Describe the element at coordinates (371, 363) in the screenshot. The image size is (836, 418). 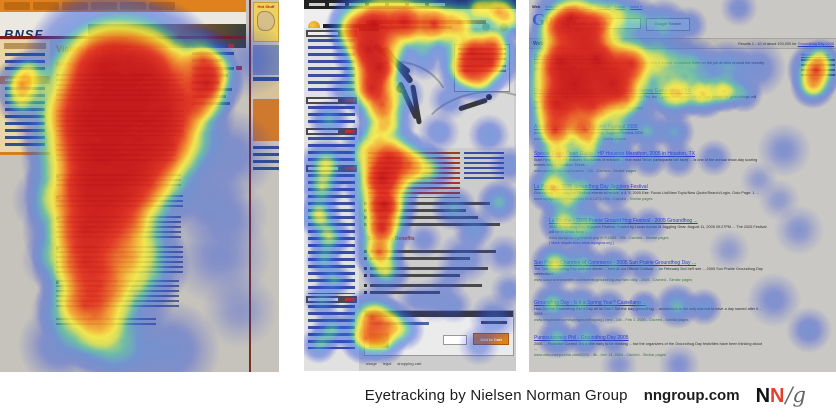
I see `footer-link: usage` at that location.